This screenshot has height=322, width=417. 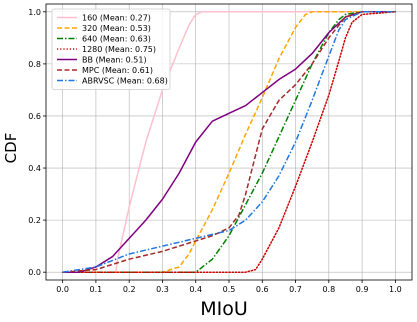 What do you see at coordinates (37, 142) in the screenshot?
I see `y-axis-ticks: 0.0 0.2 0.4 0.6 0.8 1.0` at bounding box center [37, 142].